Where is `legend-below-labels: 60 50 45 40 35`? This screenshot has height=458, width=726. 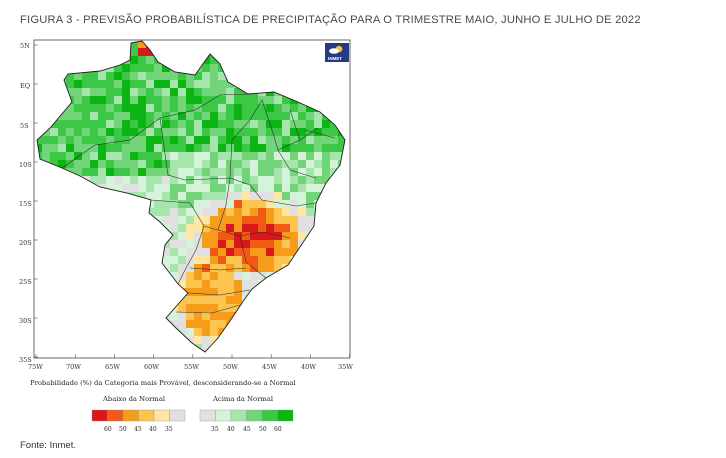
legend-below-labels: 60 50 45 40 35 is located at coordinates (138, 429).